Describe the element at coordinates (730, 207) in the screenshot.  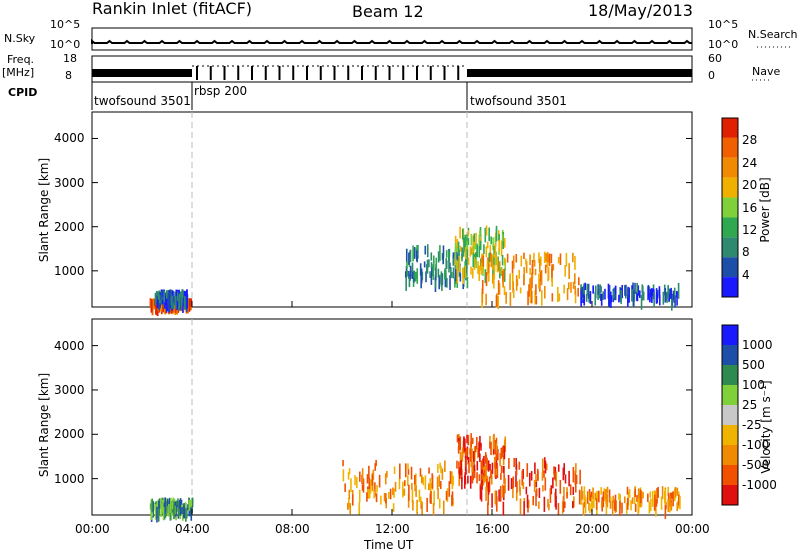
I see `power-colorbar-segment` at that location.